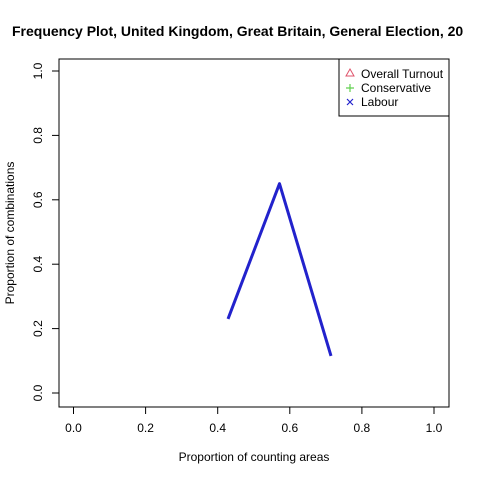  I want to click on legend-item-overall-turnout: Overall Turnout, so click(395, 74).